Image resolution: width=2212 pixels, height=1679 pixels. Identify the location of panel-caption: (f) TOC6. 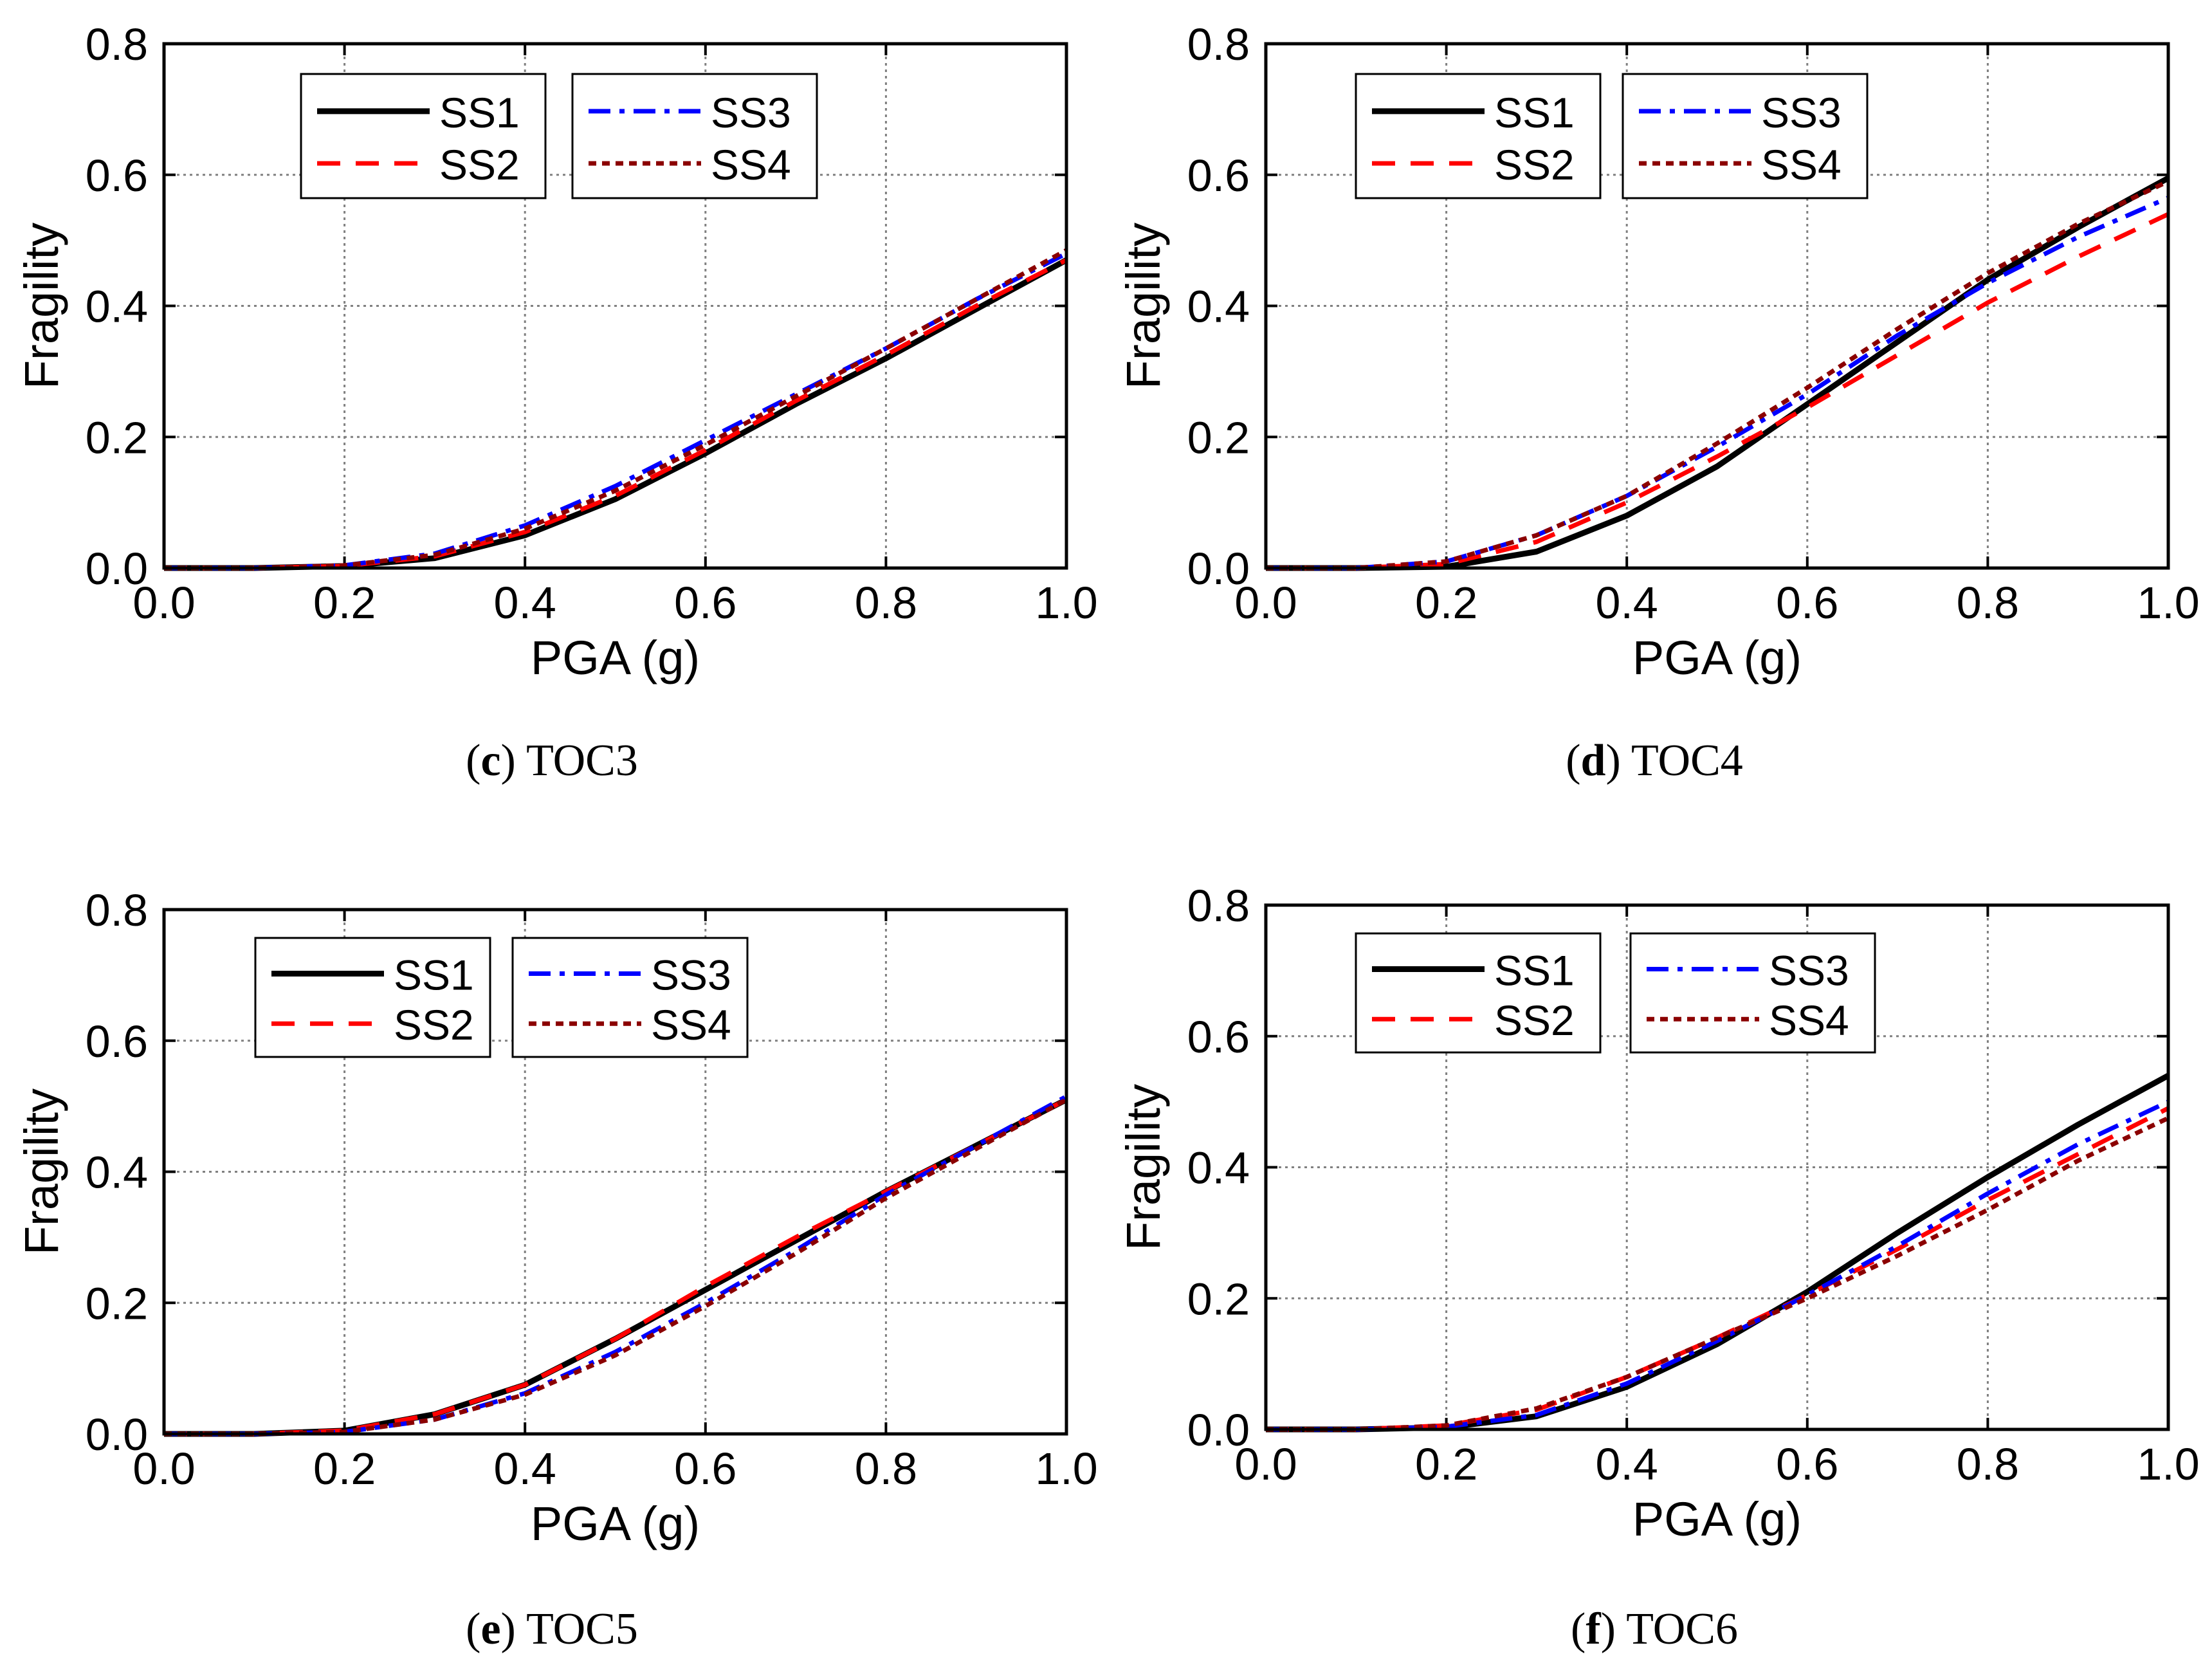
(1654, 1629).